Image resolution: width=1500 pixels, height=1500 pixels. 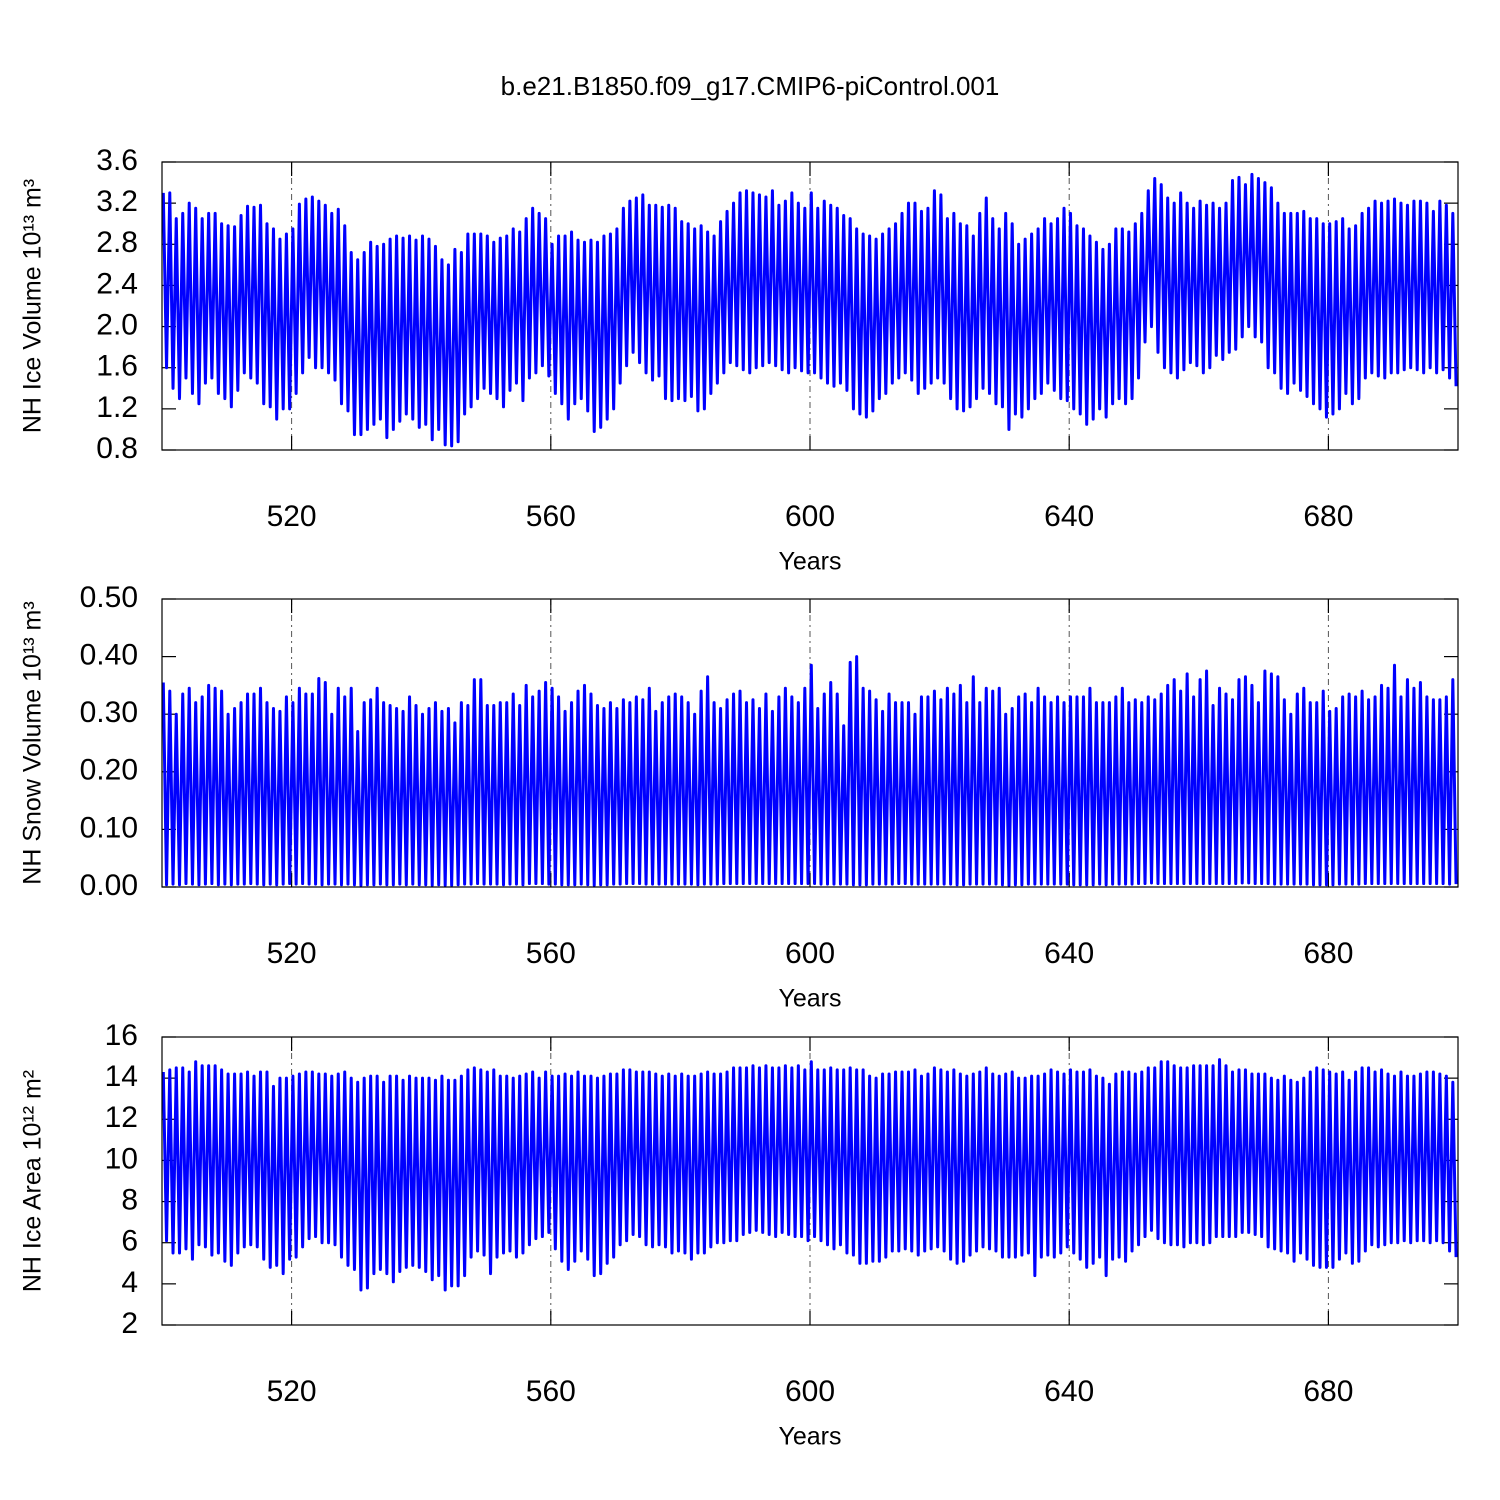 I want to click on y-axis-title: NH Ice Area 10¹² m², so click(x=33, y=1181).